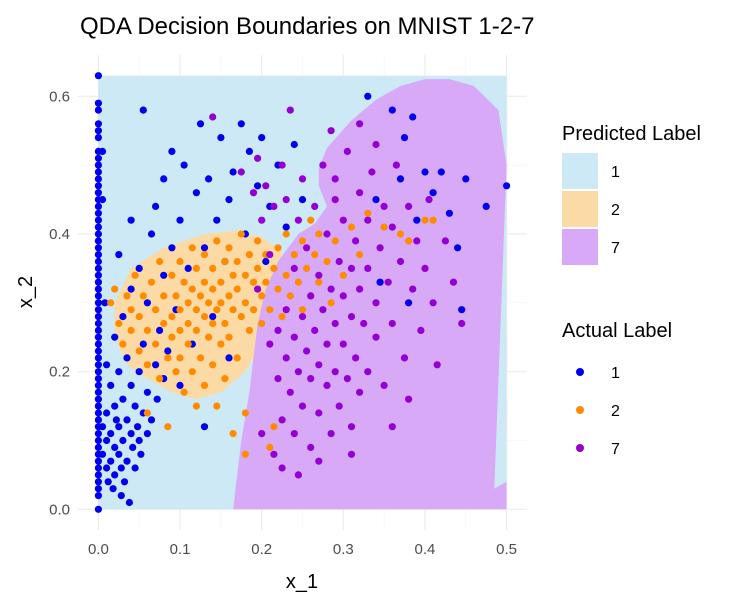 Image resolution: width=754 pixels, height=605 pixels. Describe the element at coordinates (615, 411) in the screenshot. I see `legend-label-actual-2: 2` at that location.